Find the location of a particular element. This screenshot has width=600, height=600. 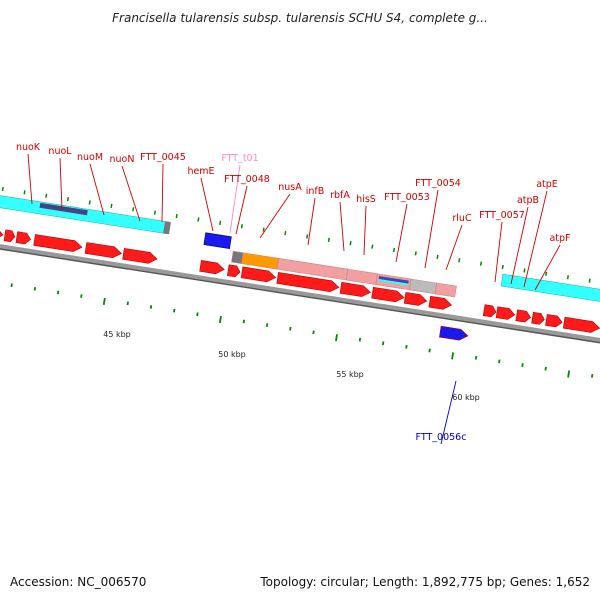

gene-label-17: atpB is located at coordinates (528, 200).